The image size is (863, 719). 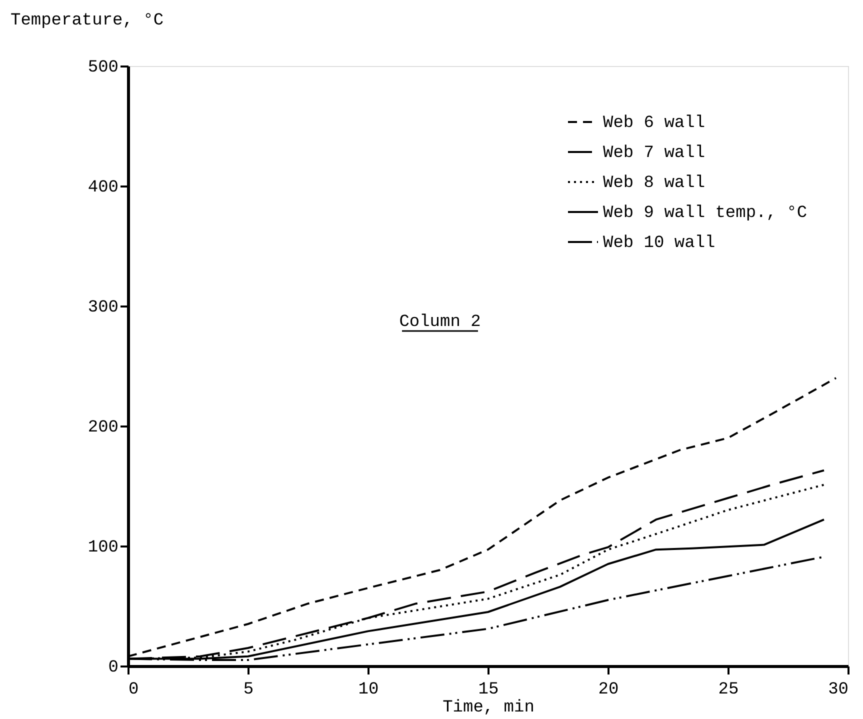 I want to click on x-tick-label: 0, so click(x=133, y=690).